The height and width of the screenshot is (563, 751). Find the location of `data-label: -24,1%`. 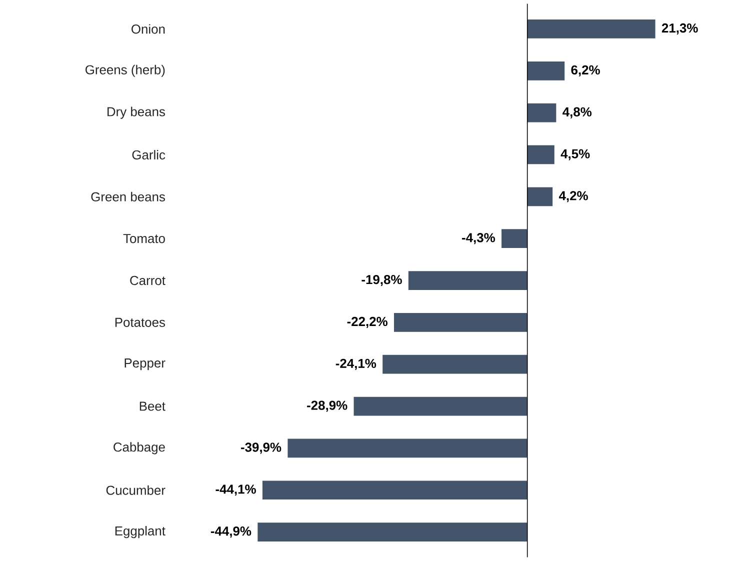

data-label: -24,1% is located at coordinates (356, 364).